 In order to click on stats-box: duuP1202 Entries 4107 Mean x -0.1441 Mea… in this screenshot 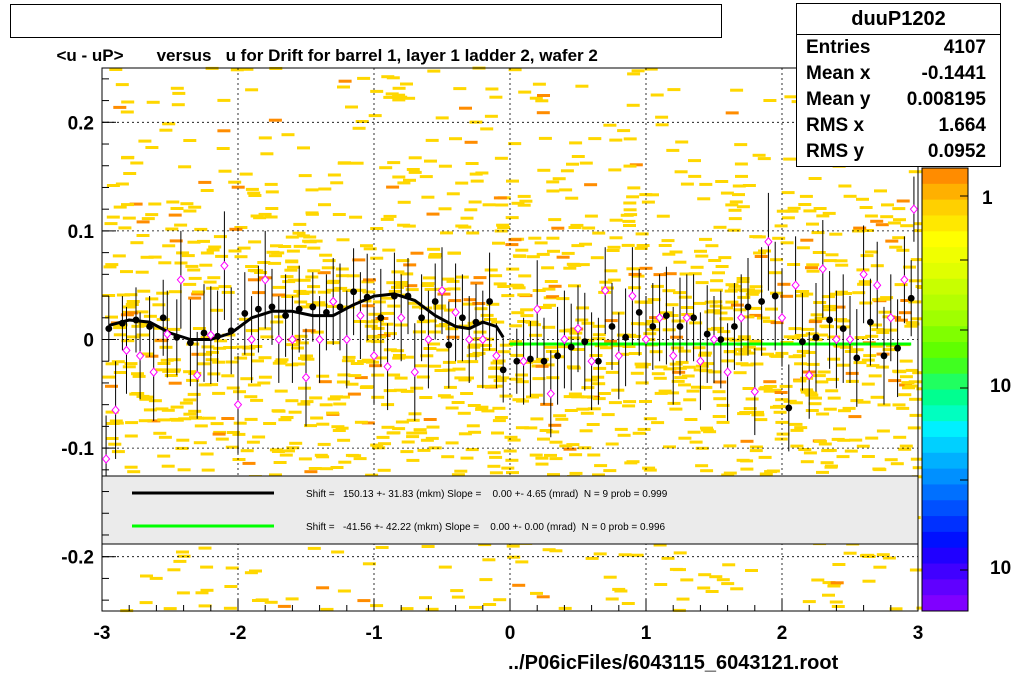, I will do `click(898, 85)`.